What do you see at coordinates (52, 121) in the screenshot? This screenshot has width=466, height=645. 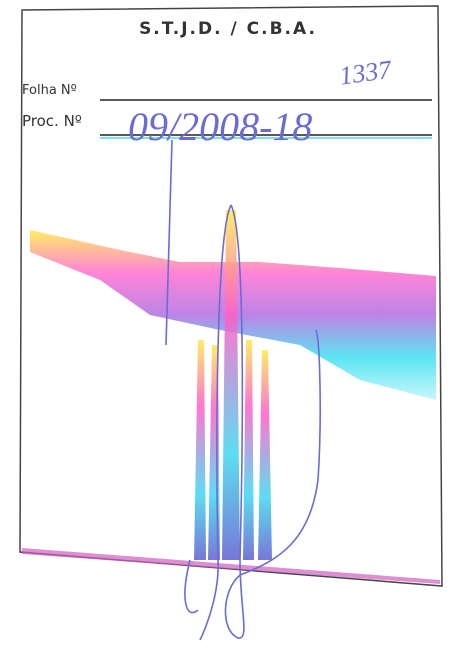 I see `proc-label: Proc. Nº` at bounding box center [52, 121].